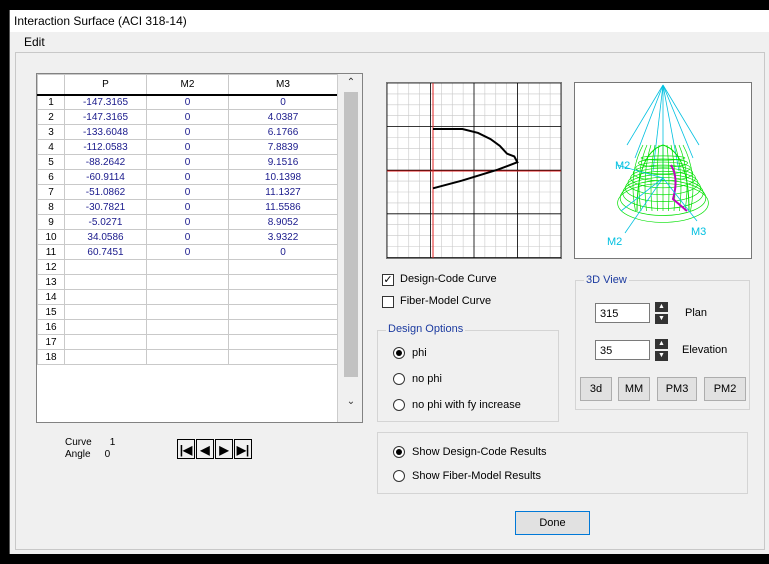 The height and width of the screenshot is (564, 769). I want to click on table-row: 3 -133.6048 0 6.1766, so click(187, 132).